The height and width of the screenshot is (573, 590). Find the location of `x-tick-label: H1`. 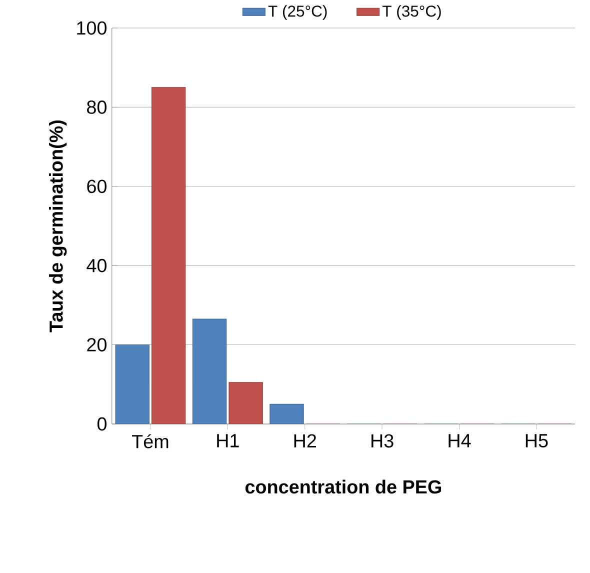

x-tick-label: H1 is located at coordinates (228, 441).